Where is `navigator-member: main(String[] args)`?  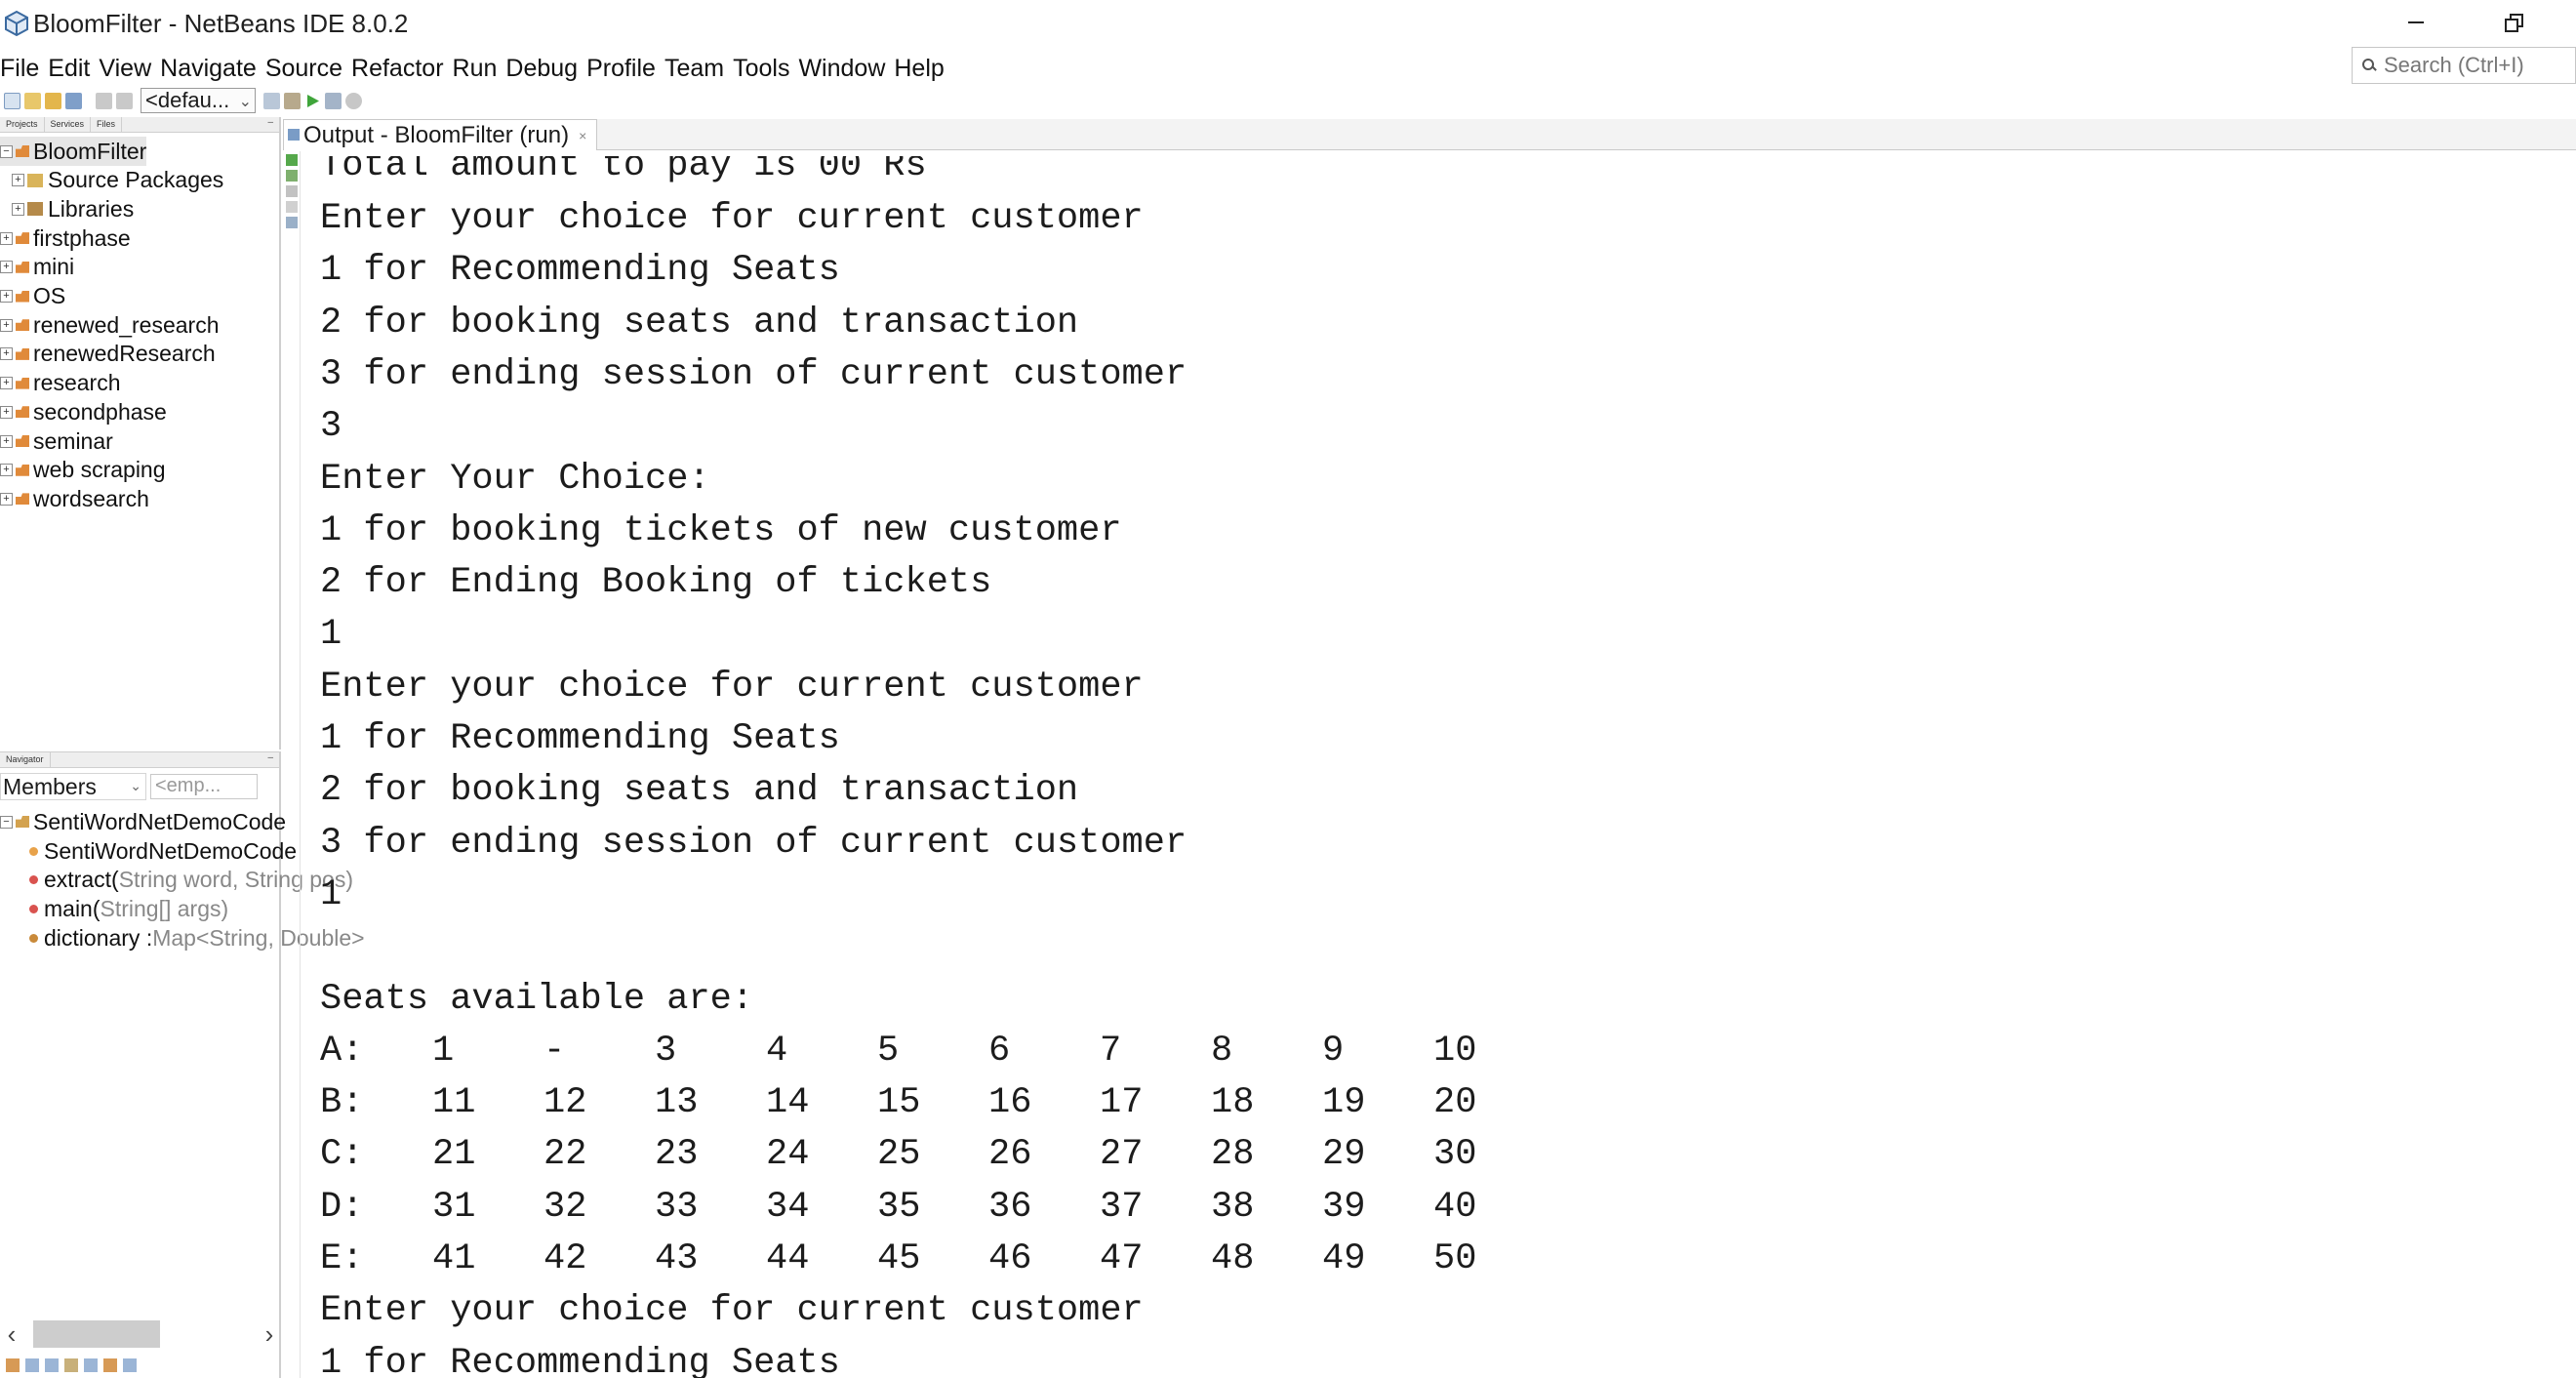
navigator-member: main(String[] args) is located at coordinates (128, 908).